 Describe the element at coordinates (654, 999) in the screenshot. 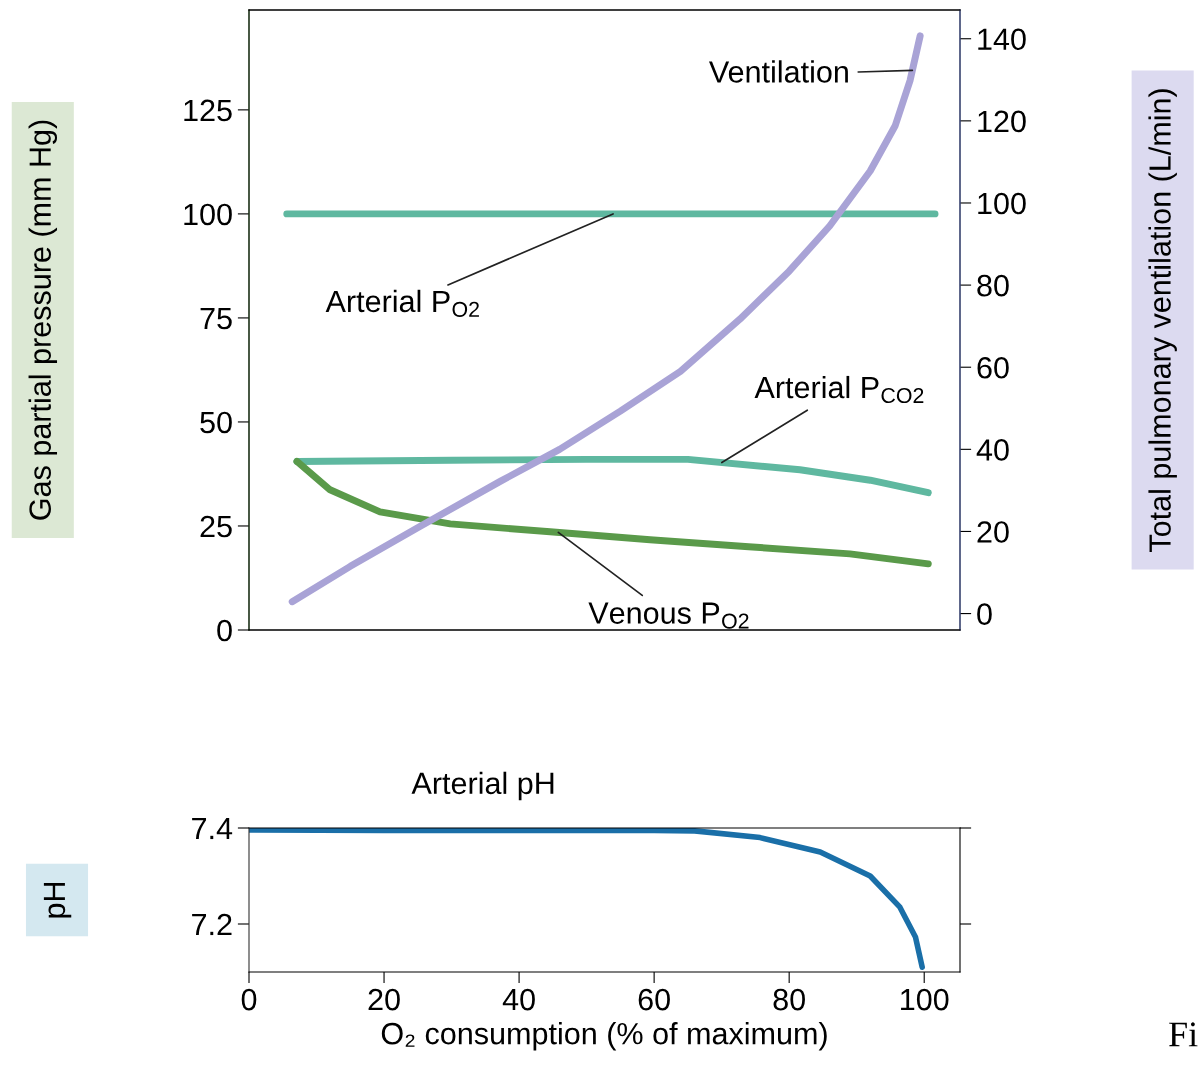

I see `x-tick-label: 60` at that location.